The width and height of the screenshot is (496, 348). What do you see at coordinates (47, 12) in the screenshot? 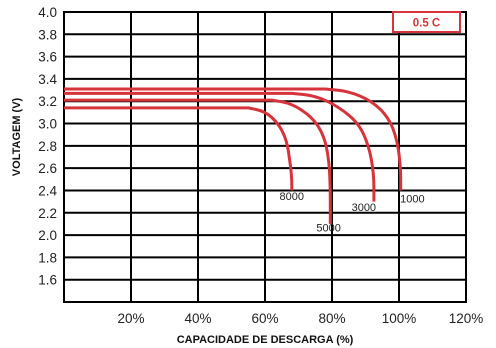
I see `y-tick-label: 4.0` at bounding box center [47, 12].